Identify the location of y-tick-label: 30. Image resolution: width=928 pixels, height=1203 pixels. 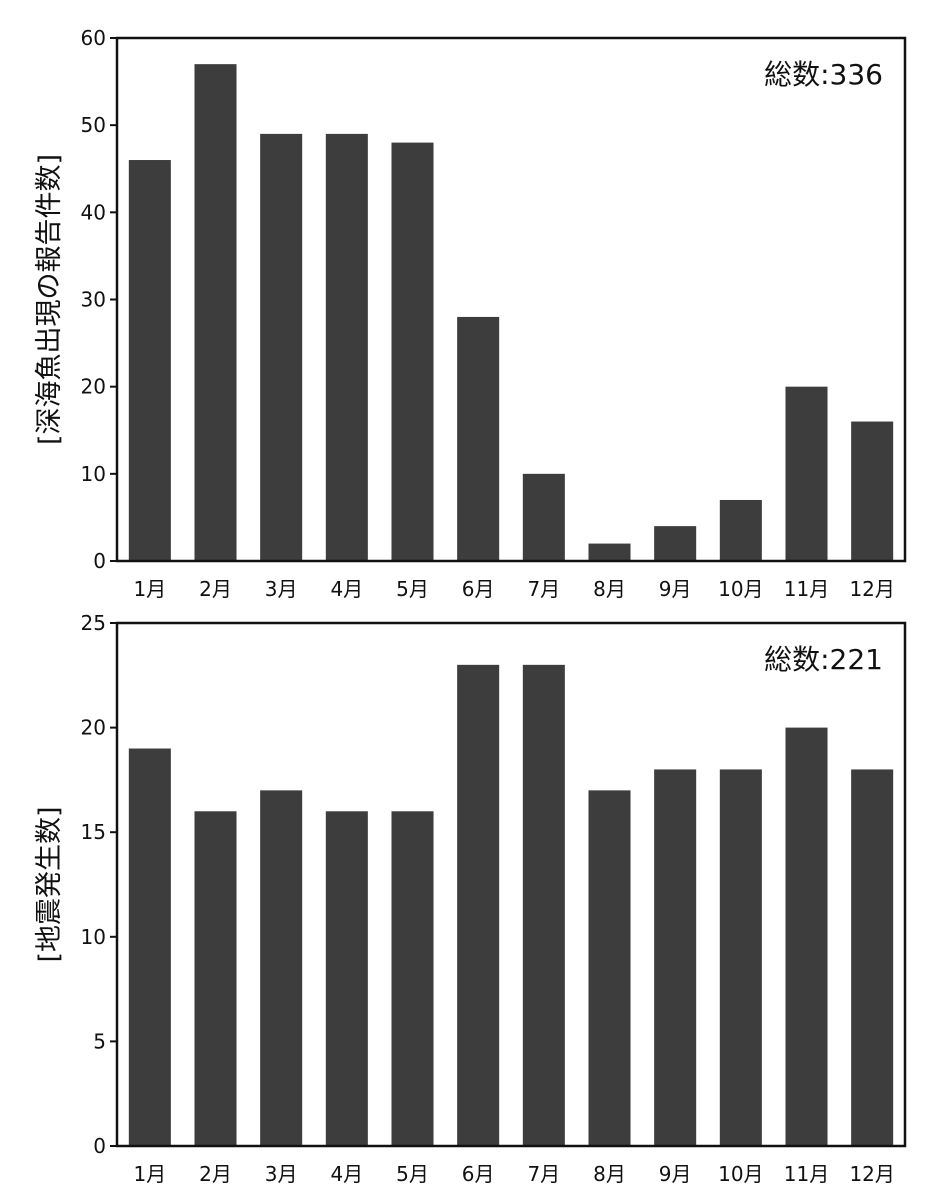
(93, 300).